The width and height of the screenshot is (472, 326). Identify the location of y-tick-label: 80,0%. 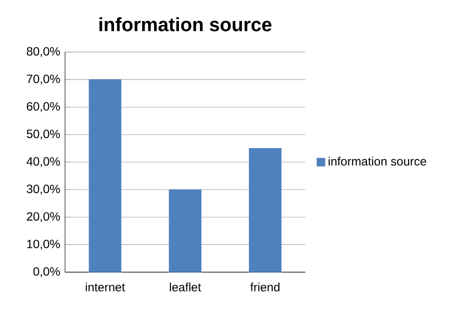
(43, 52).